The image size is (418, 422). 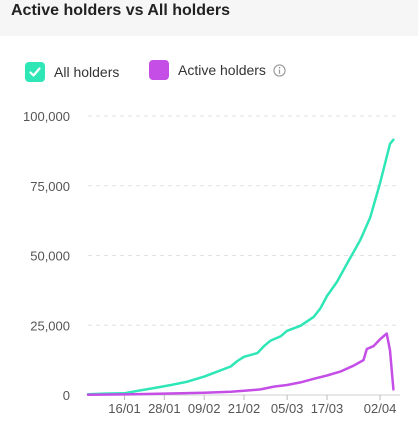 I want to click on legend-item-active-holders: Active holders, so click(x=217, y=70).